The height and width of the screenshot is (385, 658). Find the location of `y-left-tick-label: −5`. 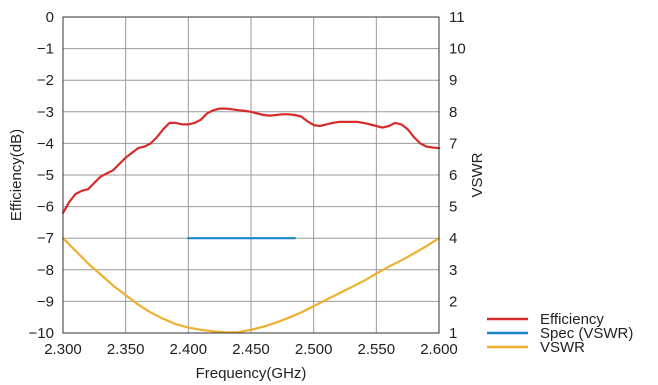

y-left-tick-label: −5 is located at coordinates (45, 175).